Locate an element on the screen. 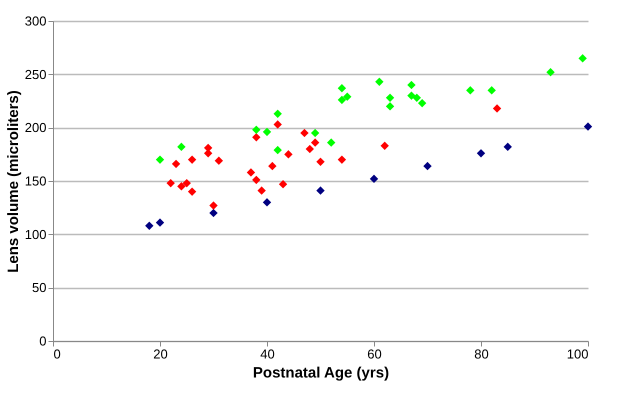 The width and height of the screenshot is (631, 400). x-tick-label: 100 is located at coordinates (577, 354).